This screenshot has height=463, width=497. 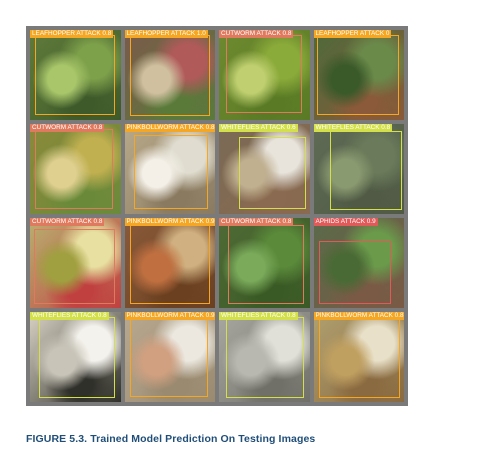 What do you see at coordinates (72, 34) in the screenshot?
I see `detection-label: LEAFHOPPER ATTACK 0.8` at bounding box center [72, 34].